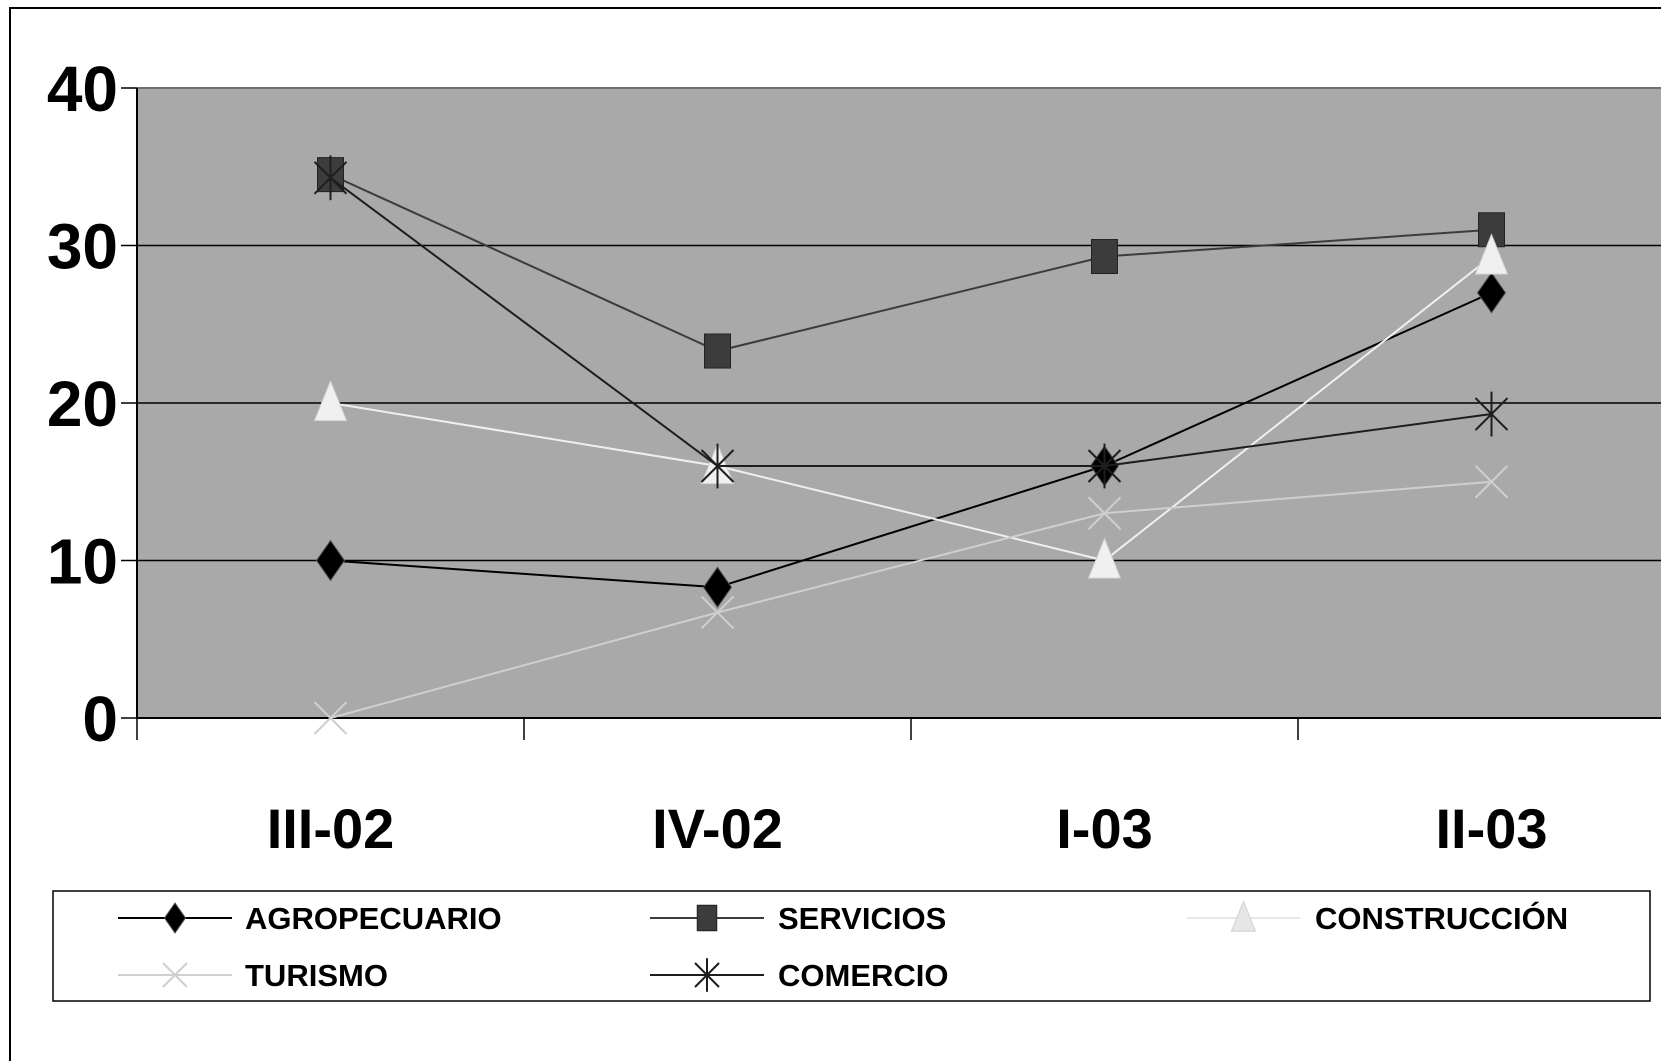  What do you see at coordinates (331, 828) in the screenshot?
I see `x-tick-label: III-02` at bounding box center [331, 828].